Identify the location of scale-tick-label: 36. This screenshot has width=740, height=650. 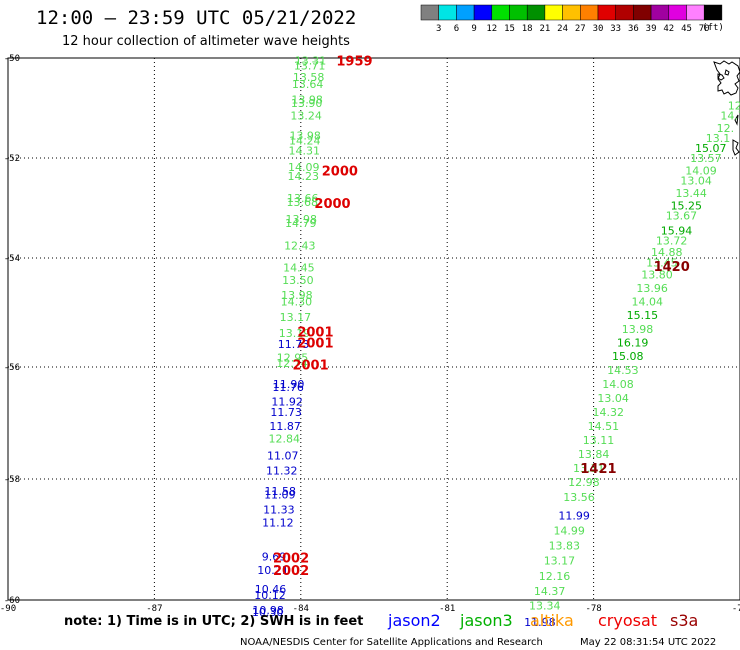
(633, 29).